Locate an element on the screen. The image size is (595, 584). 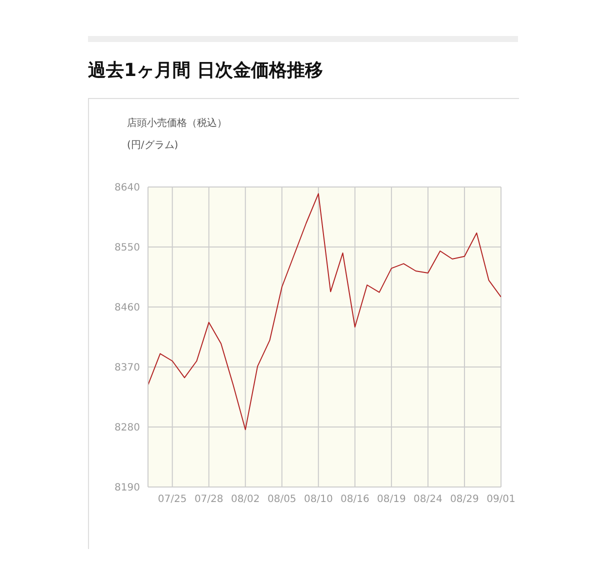
y-tick-label: 8460 is located at coordinates (127, 308).